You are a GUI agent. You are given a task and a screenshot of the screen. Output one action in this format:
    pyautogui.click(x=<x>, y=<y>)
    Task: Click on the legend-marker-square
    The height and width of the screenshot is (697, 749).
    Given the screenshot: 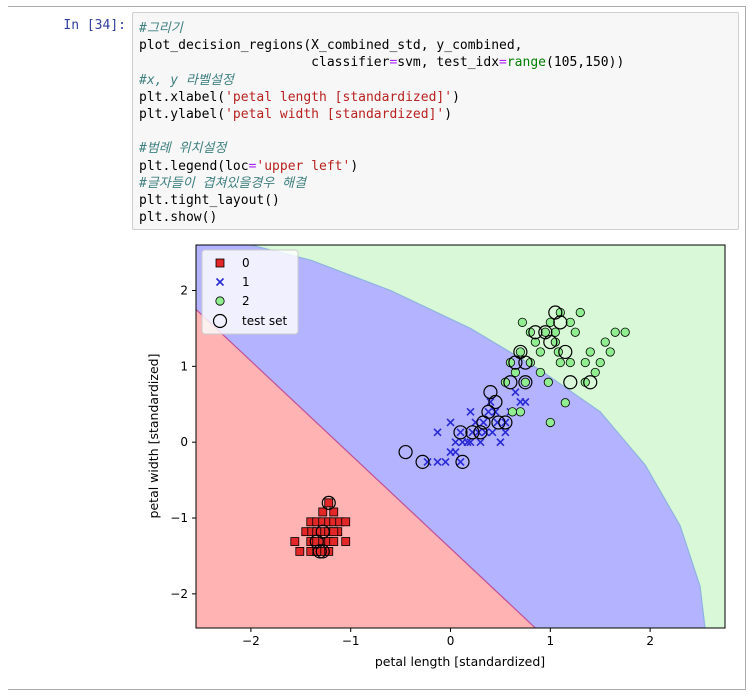 What is the action you would take?
    pyautogui.click(x=220, y=263)
    